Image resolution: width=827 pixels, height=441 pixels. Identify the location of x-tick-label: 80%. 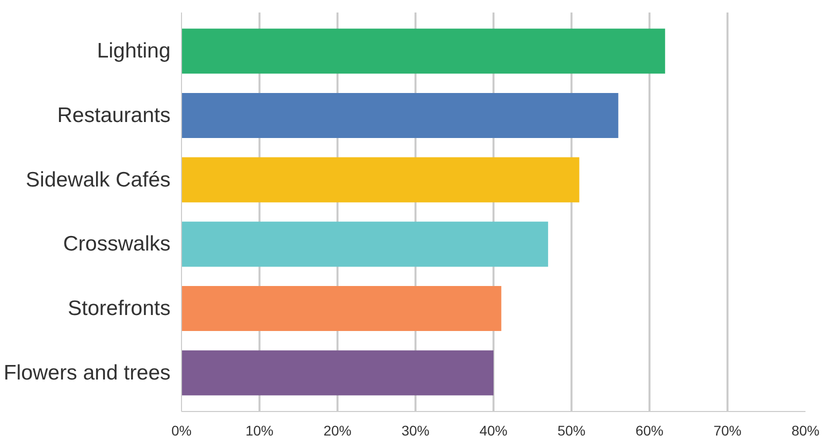
(805, 430).